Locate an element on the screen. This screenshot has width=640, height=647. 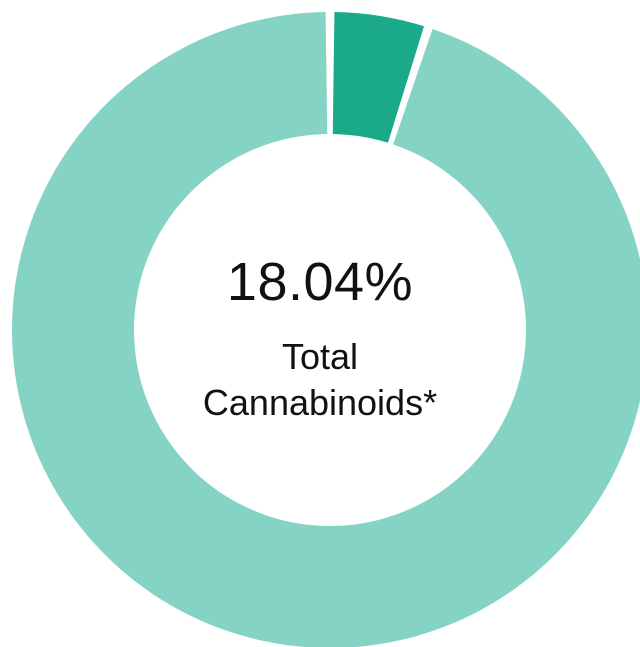
center-value-text: 18.04% is located at coordinates (320, 282).